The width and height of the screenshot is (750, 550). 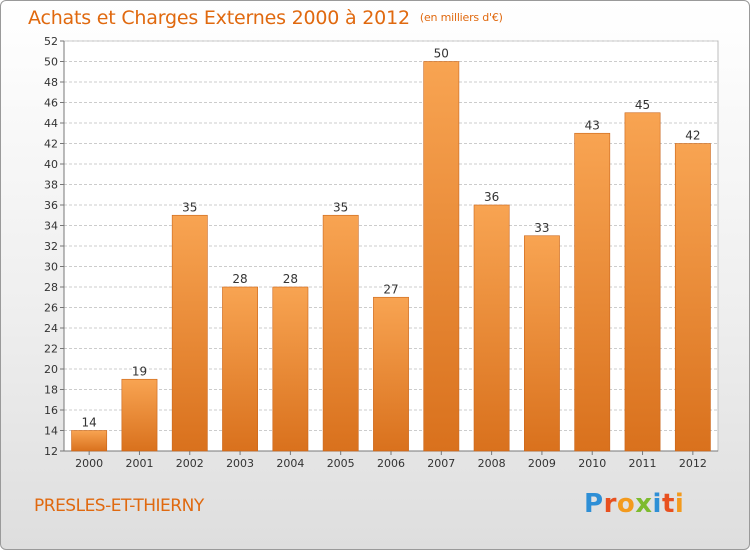 I want to click on bar-2006, so click(x=391, y=374).